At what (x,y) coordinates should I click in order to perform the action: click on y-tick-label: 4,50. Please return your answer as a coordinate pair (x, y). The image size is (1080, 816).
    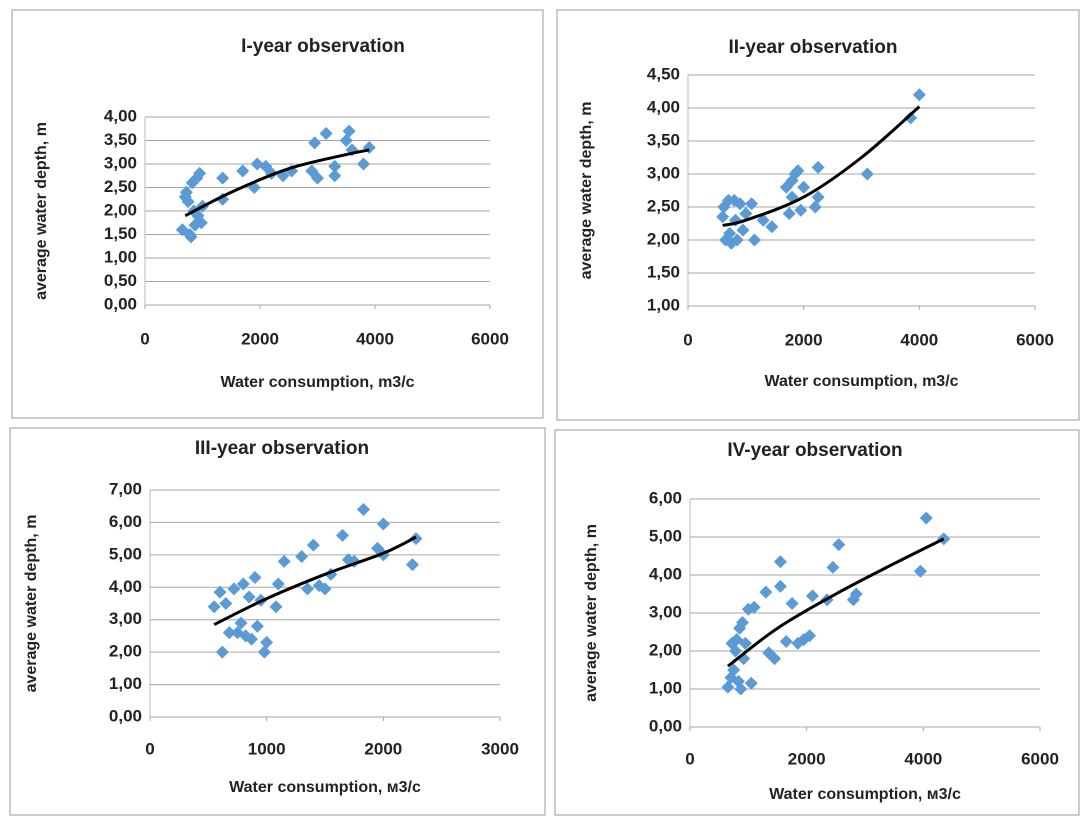
    Looking at the image, I should click on (663, 73).